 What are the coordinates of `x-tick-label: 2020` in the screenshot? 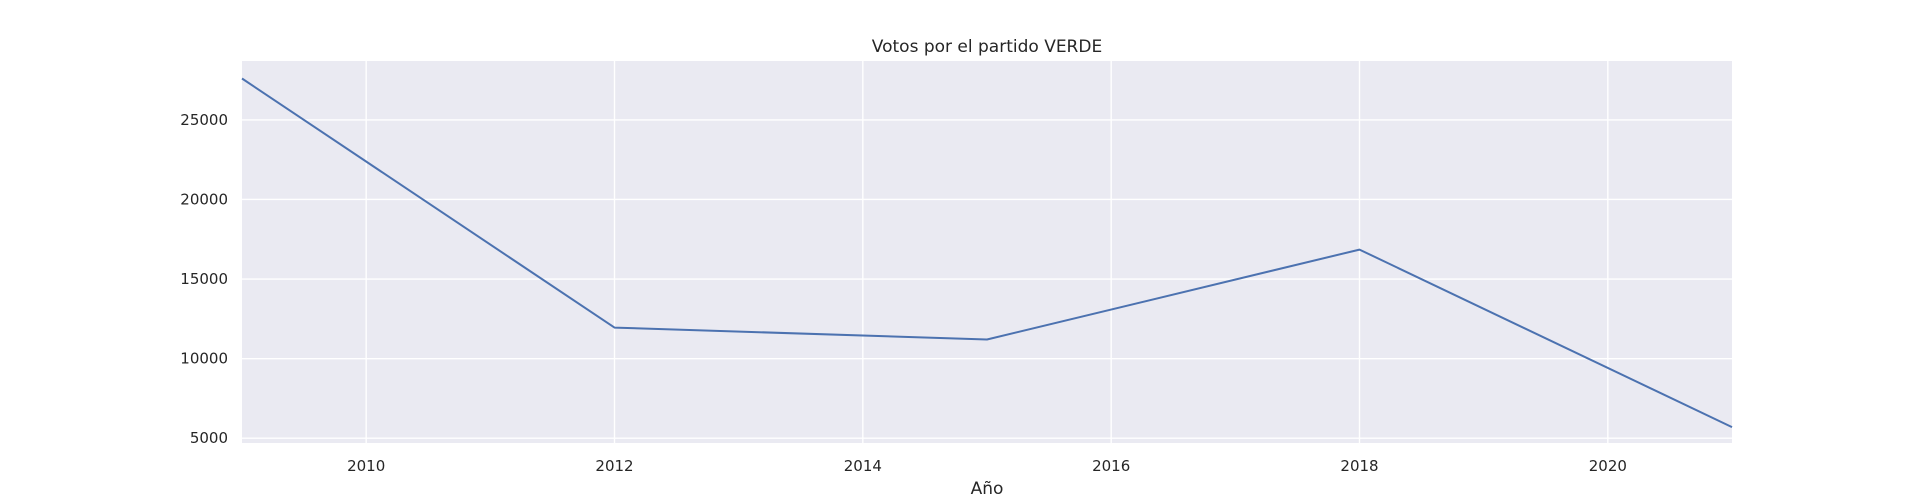 It's located at (1608, 466).